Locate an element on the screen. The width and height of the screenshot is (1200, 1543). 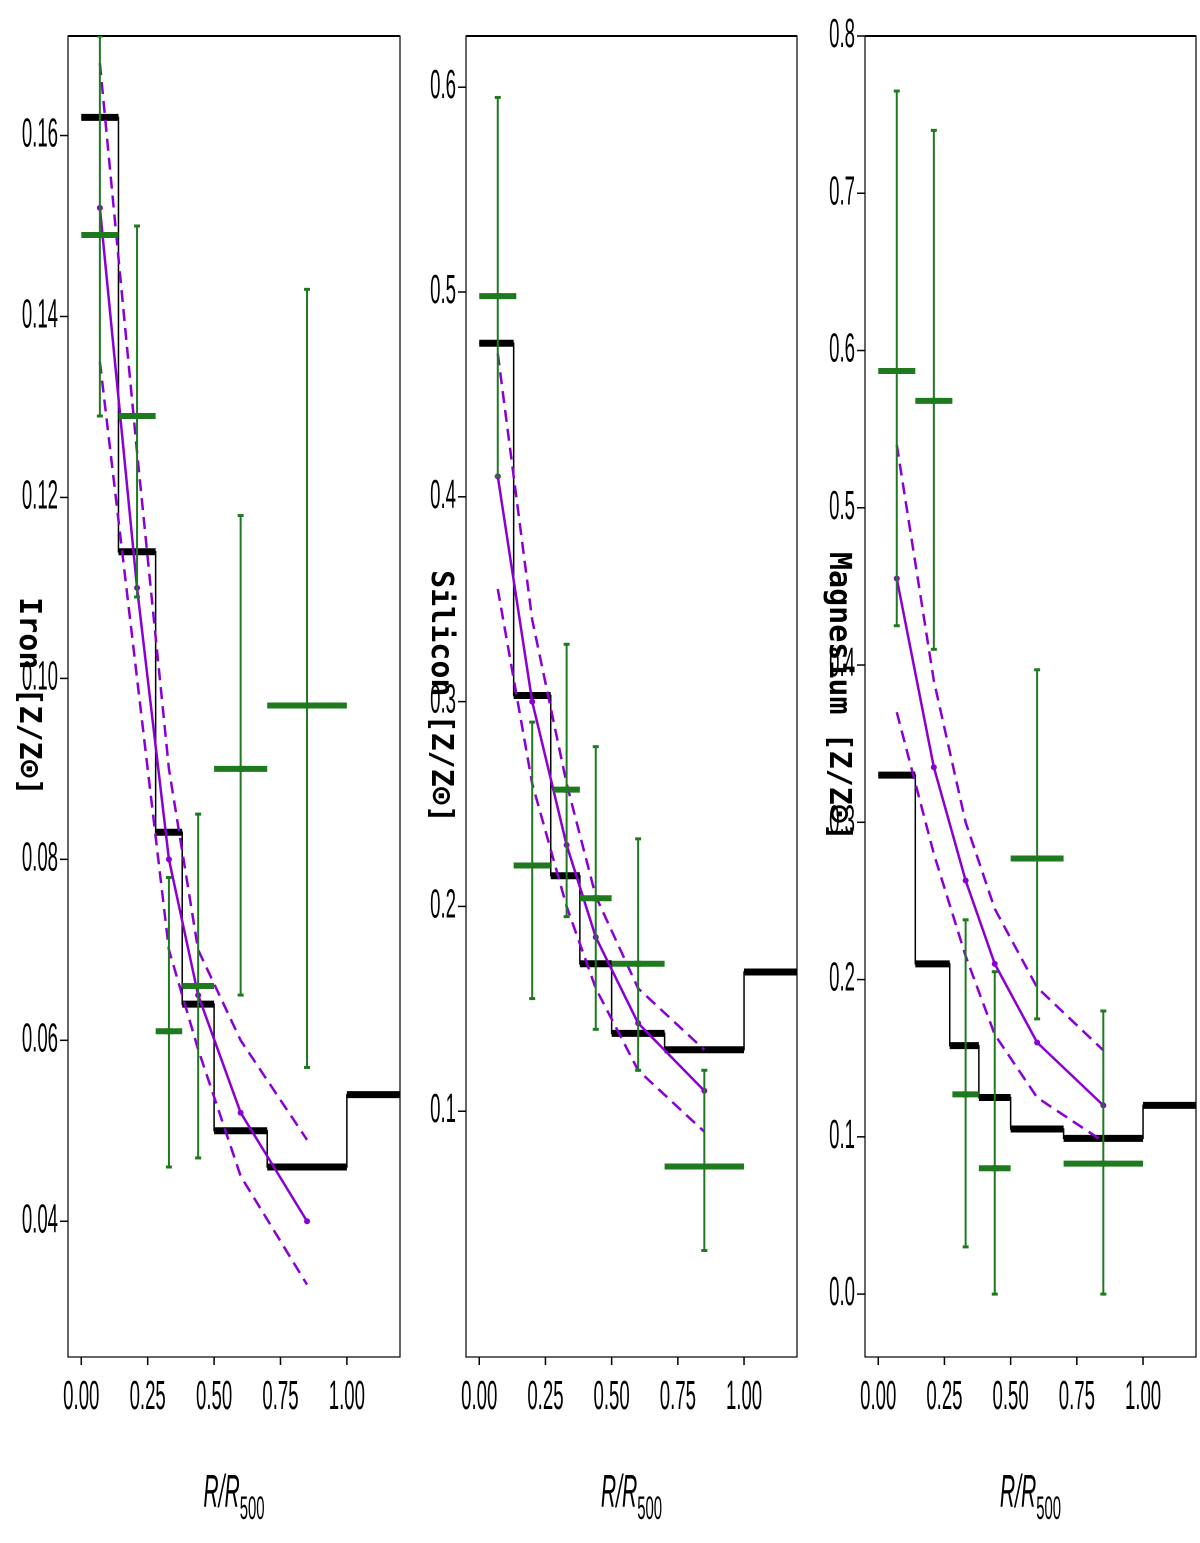
y-axis-label: Iron [Z/Z⊙] is located at coordinates (29, 696).